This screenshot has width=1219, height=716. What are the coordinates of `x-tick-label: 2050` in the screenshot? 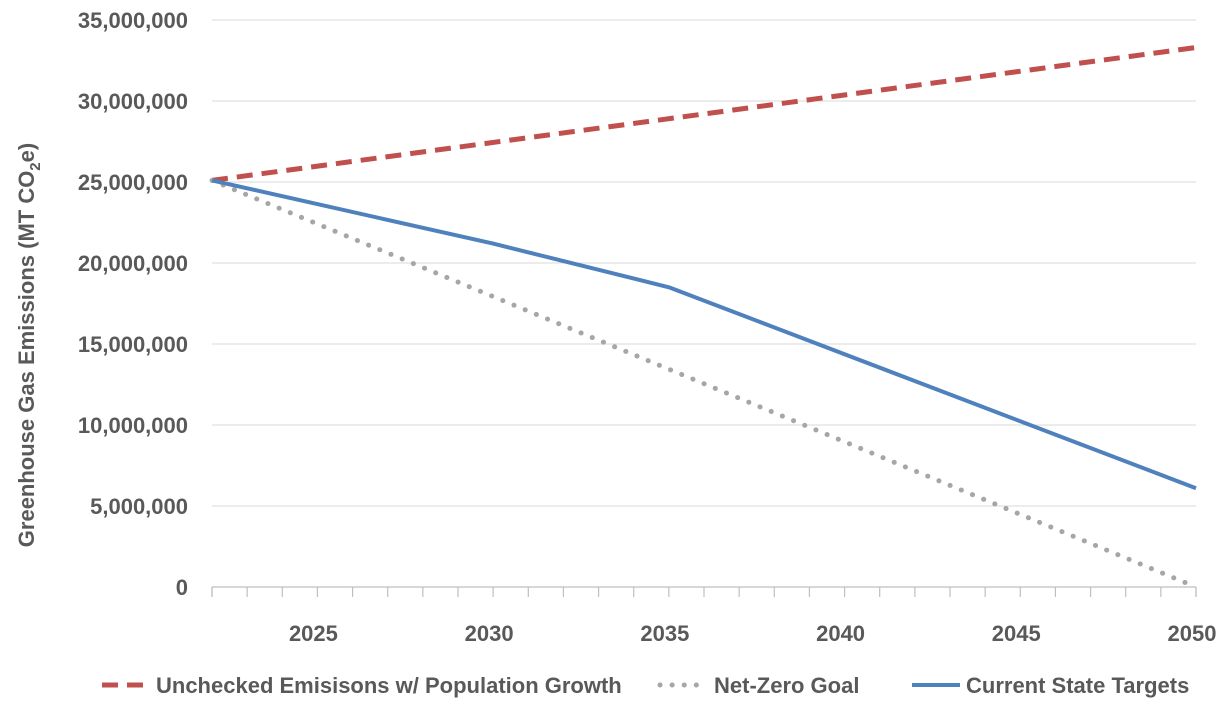 It's located at (1192, 633).